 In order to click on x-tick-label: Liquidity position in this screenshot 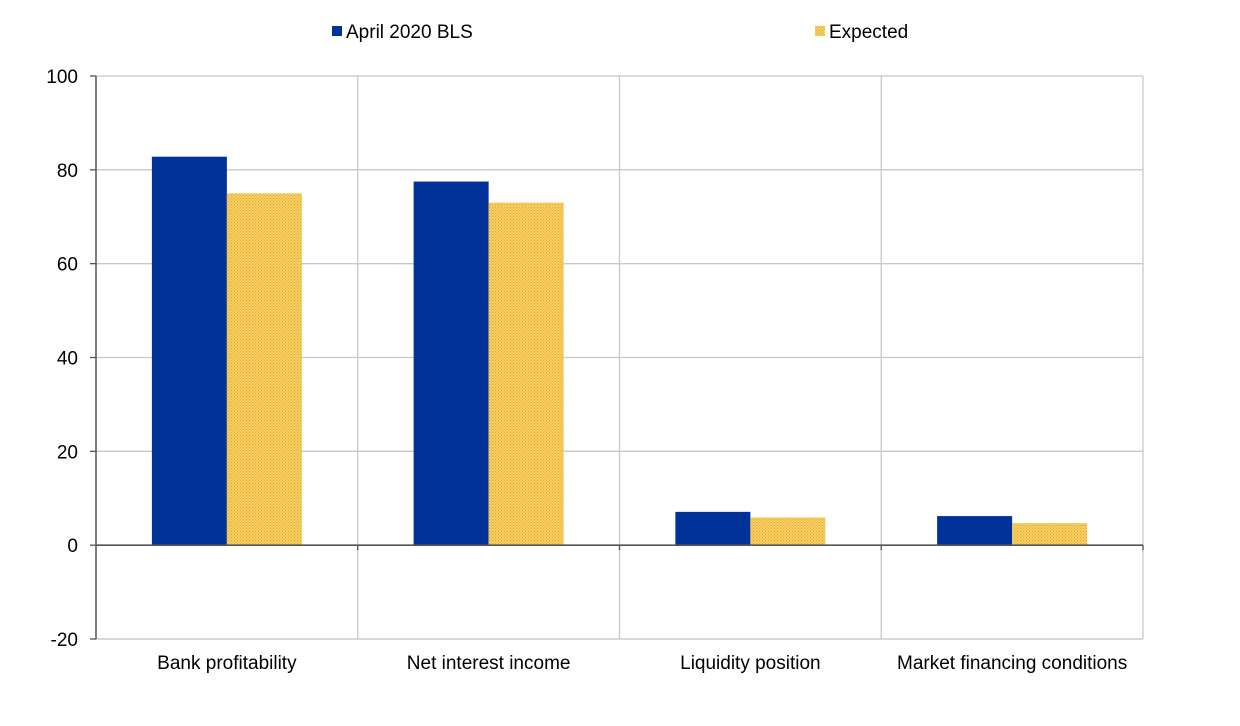, I will do `click(750, 663)`.